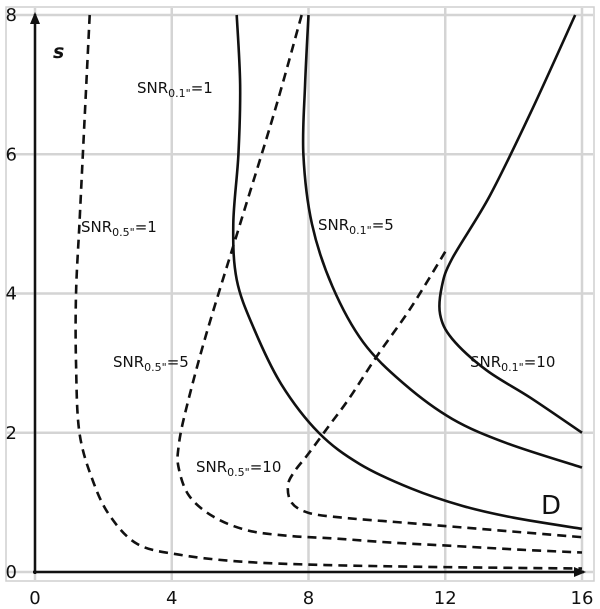  I want to click on curve-label-snr0-5-1: SNR0.5"=1, so click(119, 228).